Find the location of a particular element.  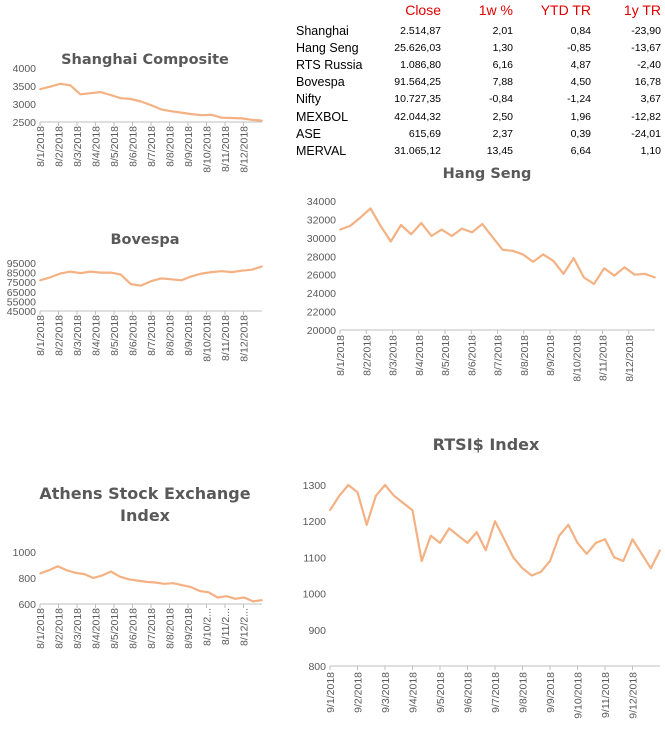

x-tick-label: 8/9/2018 is located at coordinates (551, 355).